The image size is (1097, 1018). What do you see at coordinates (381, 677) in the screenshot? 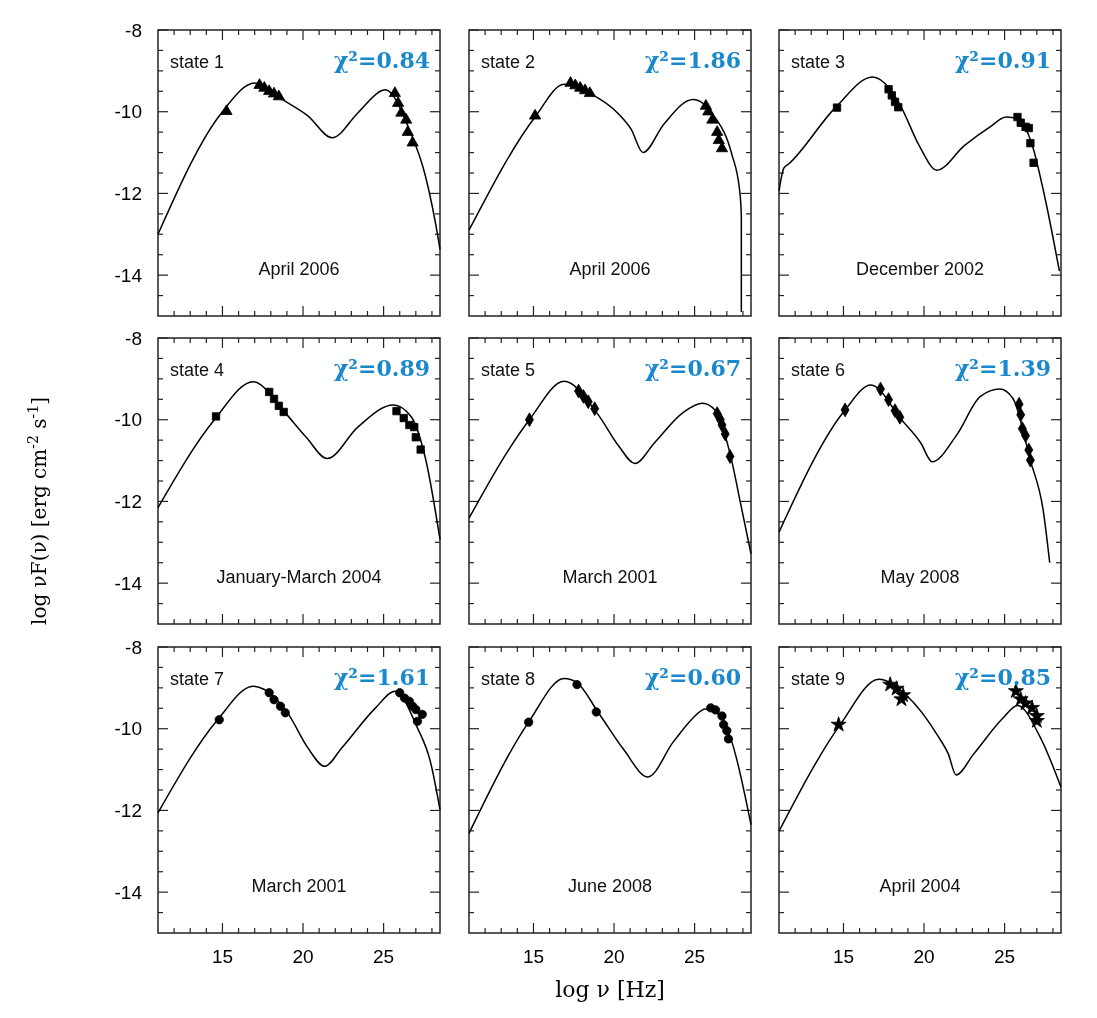
I see `annotation: χ²=1.61` at bounding box center [381, 677].